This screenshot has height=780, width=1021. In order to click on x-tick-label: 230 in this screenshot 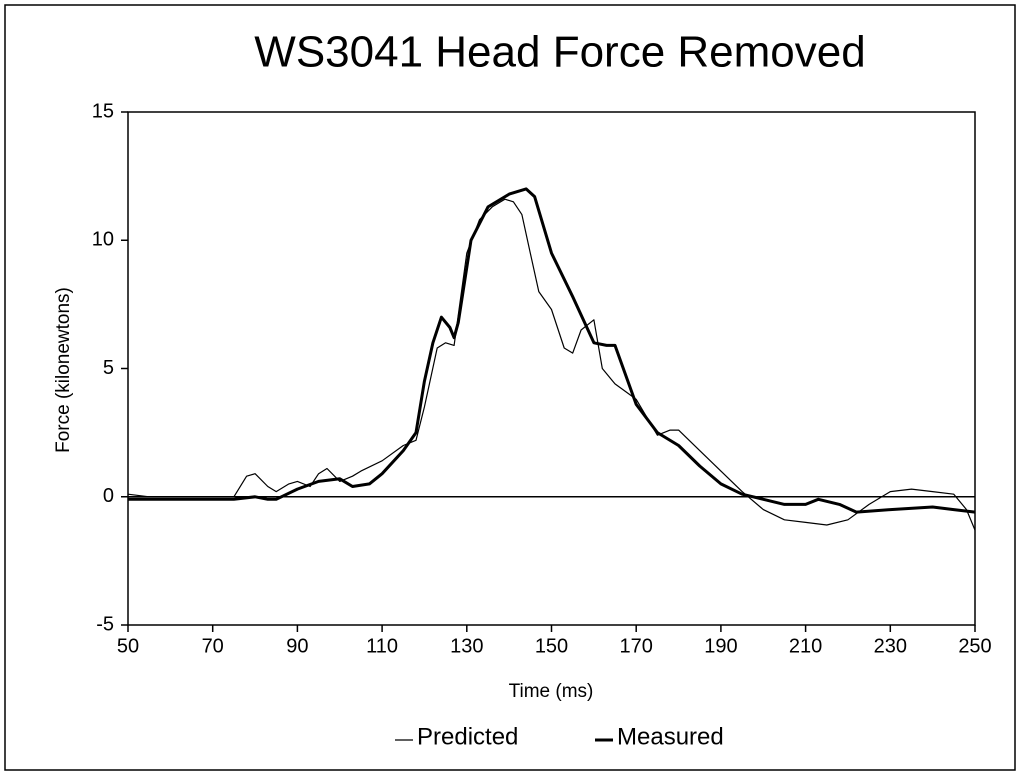, I will do `click(890, 646)`.